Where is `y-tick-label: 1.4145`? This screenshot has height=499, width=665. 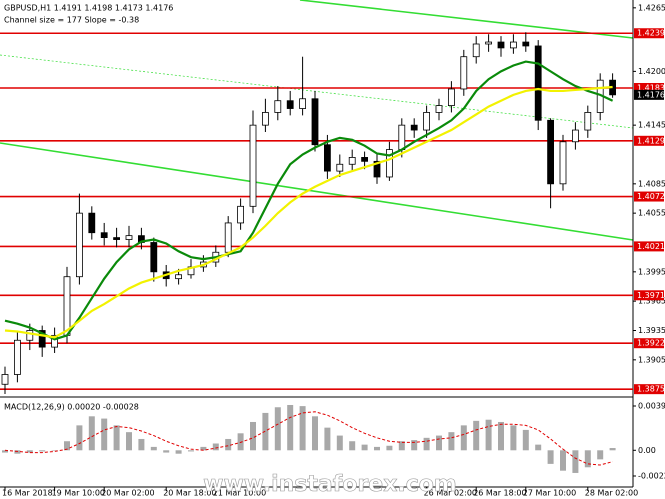 y-tick-label: 1.4145 is located at coordinates (651, 125).